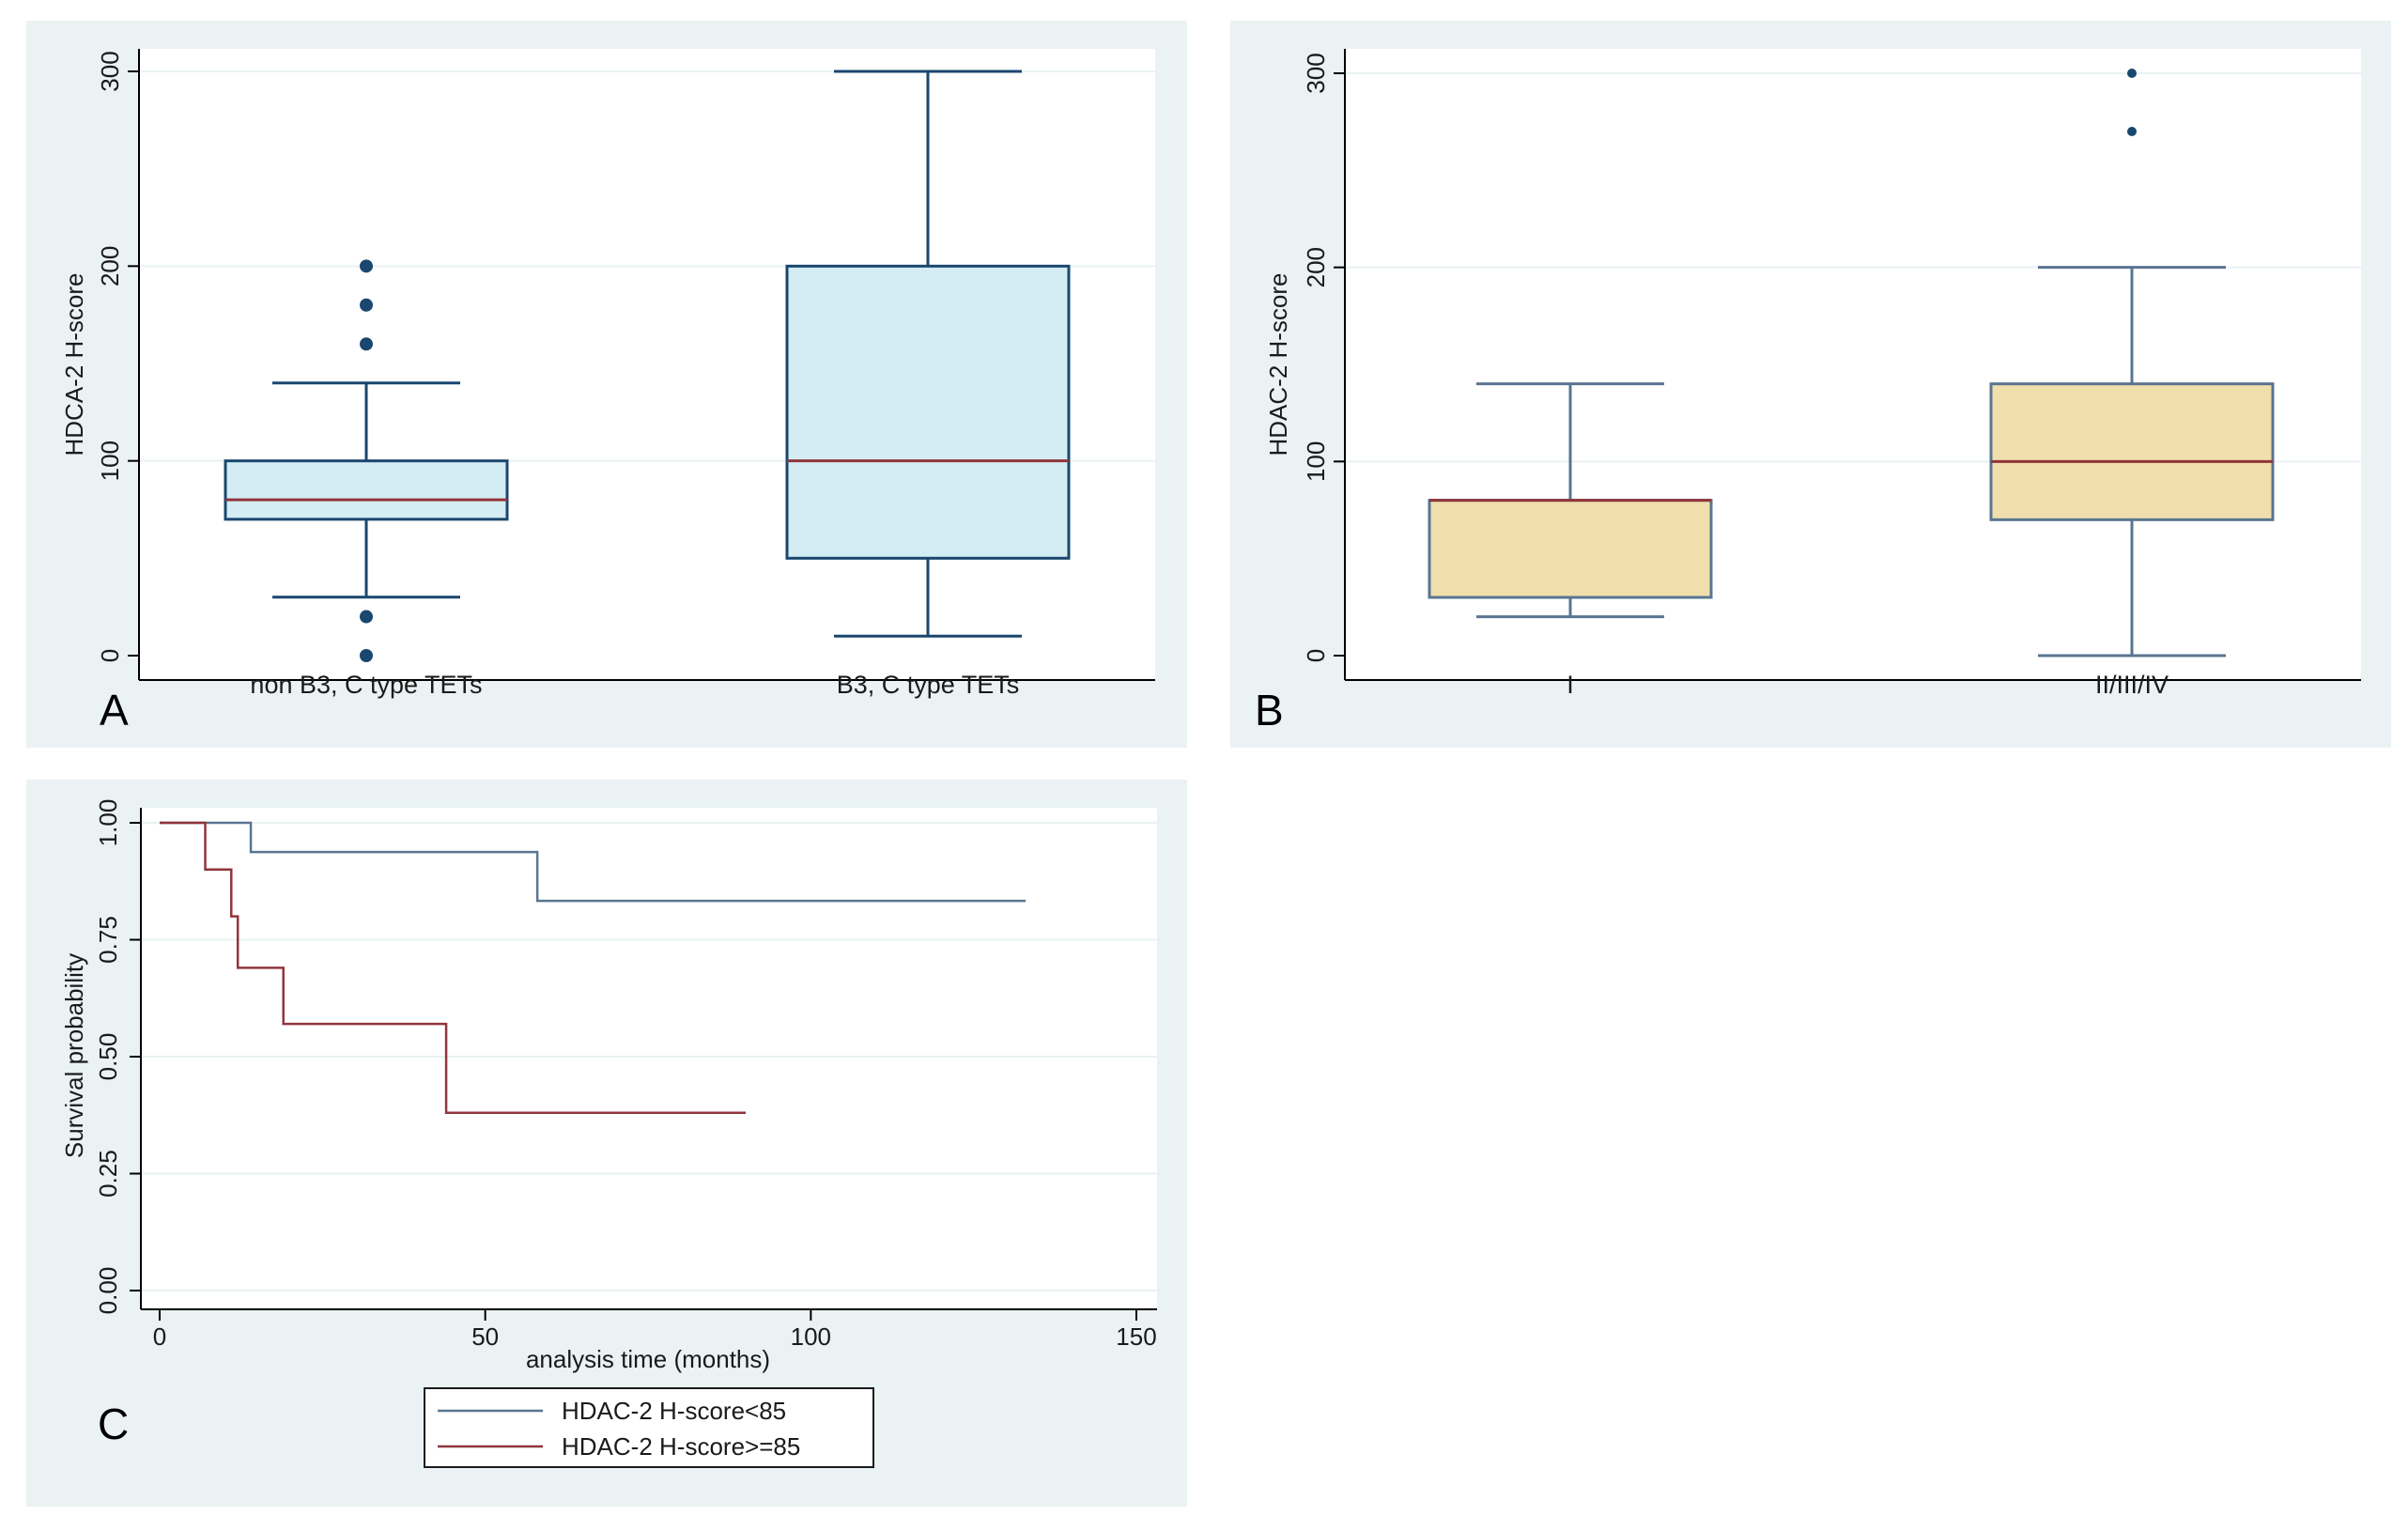  I want to click on panel-a-y-axis-title: HDCA-2 H-score, so click(74, 364).